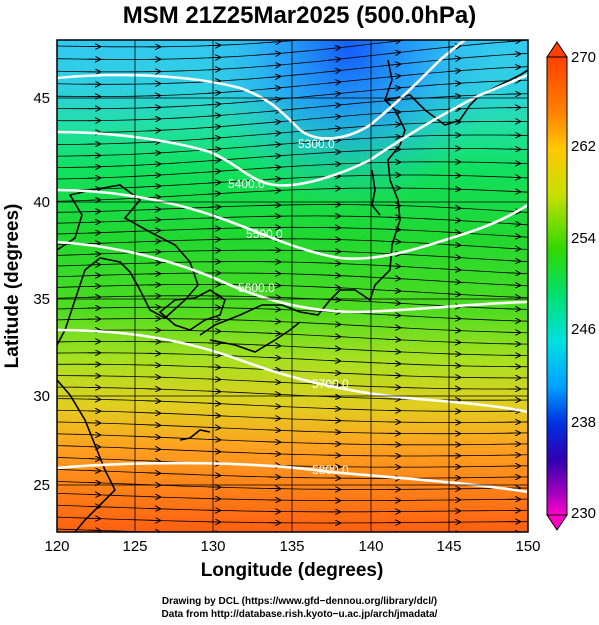 The image size is (599, 625). Describe the element at coordinates (583, 146) in the screenshot. I see `colorbar-tick-label: 262` at that location.